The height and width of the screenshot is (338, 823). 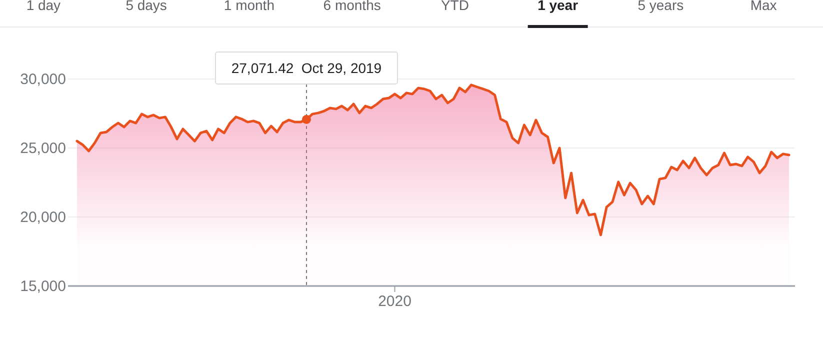 What do you see at coordinates (43, 6) in the screenshot?
I see `text: 1 day` at bounding box center [43, 6].